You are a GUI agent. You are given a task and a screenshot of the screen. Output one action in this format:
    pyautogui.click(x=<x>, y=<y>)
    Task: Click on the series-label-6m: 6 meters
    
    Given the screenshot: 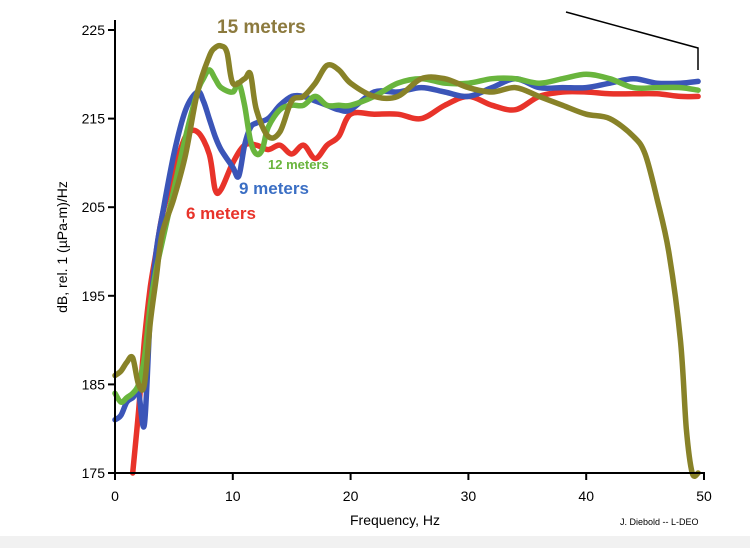 What is the action you would take?
    pyautogui.click(x=221, y=213)
    